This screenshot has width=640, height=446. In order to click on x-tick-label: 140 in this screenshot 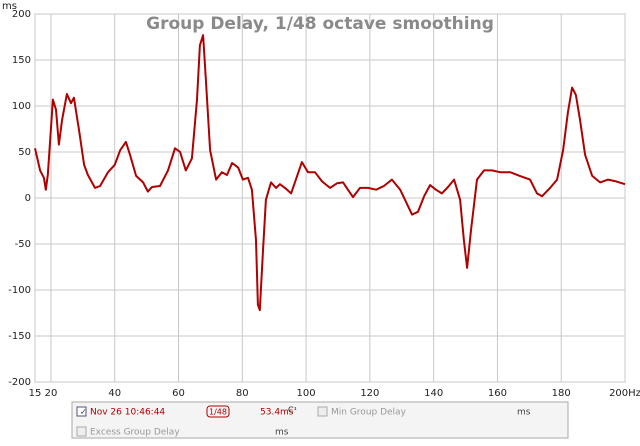, I will do `click(433, 393)`.